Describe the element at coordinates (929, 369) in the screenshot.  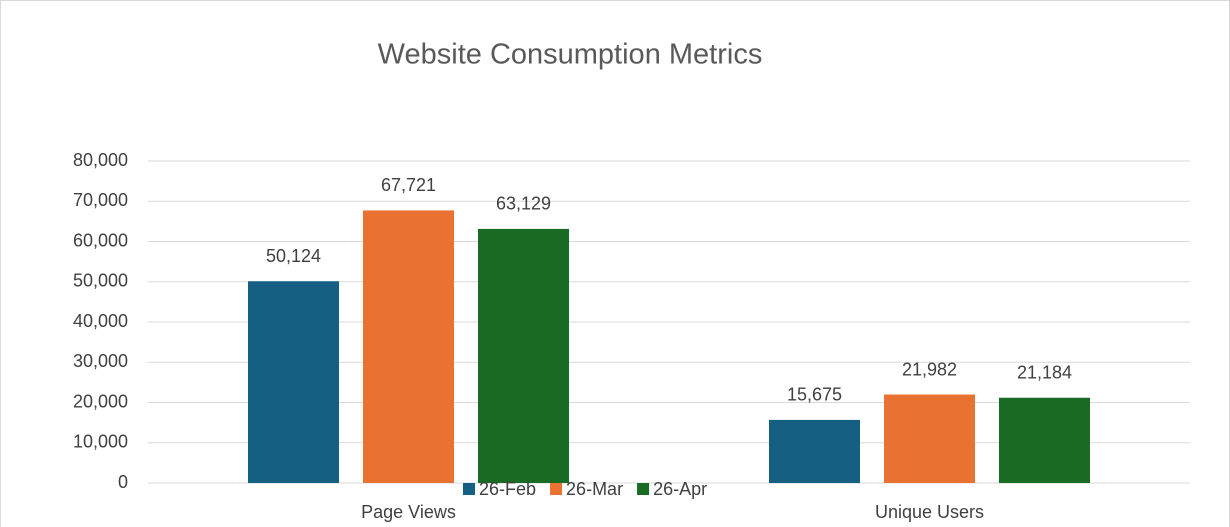
I see `data-label: 21,982` at that location.